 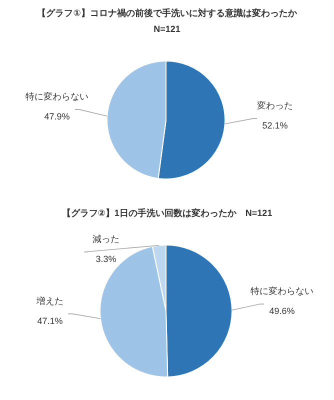 I want to click on chart-title: 【グラフ②】1日の手洗い回数は変わったか N=121, so click(x=167, y=213).